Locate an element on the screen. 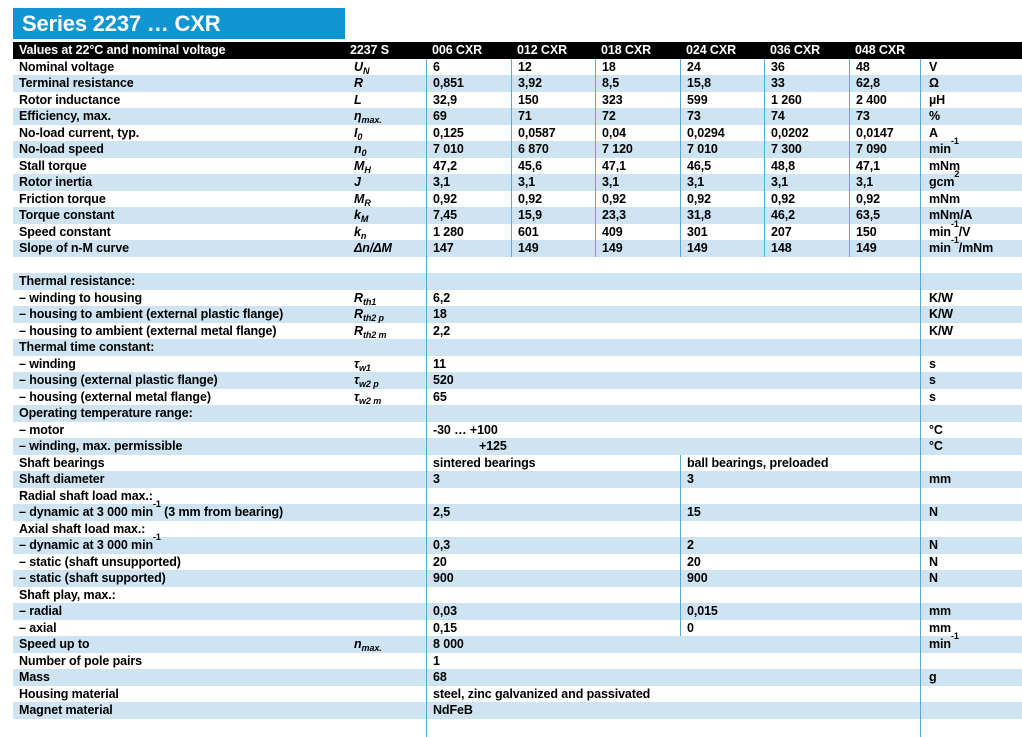  page-title: Series 2237 … CXR is located at coordinates (121, 23).